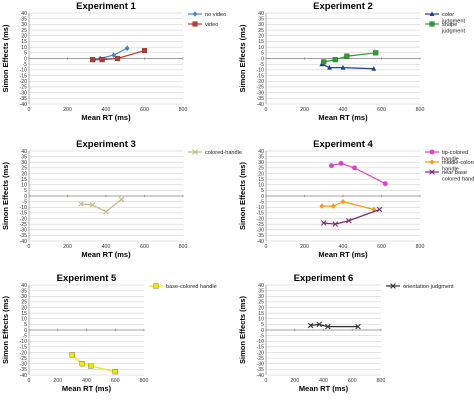 This screenshot has width=474, height=402. I want to click on y-tick-label: 15, so click(261, 180).